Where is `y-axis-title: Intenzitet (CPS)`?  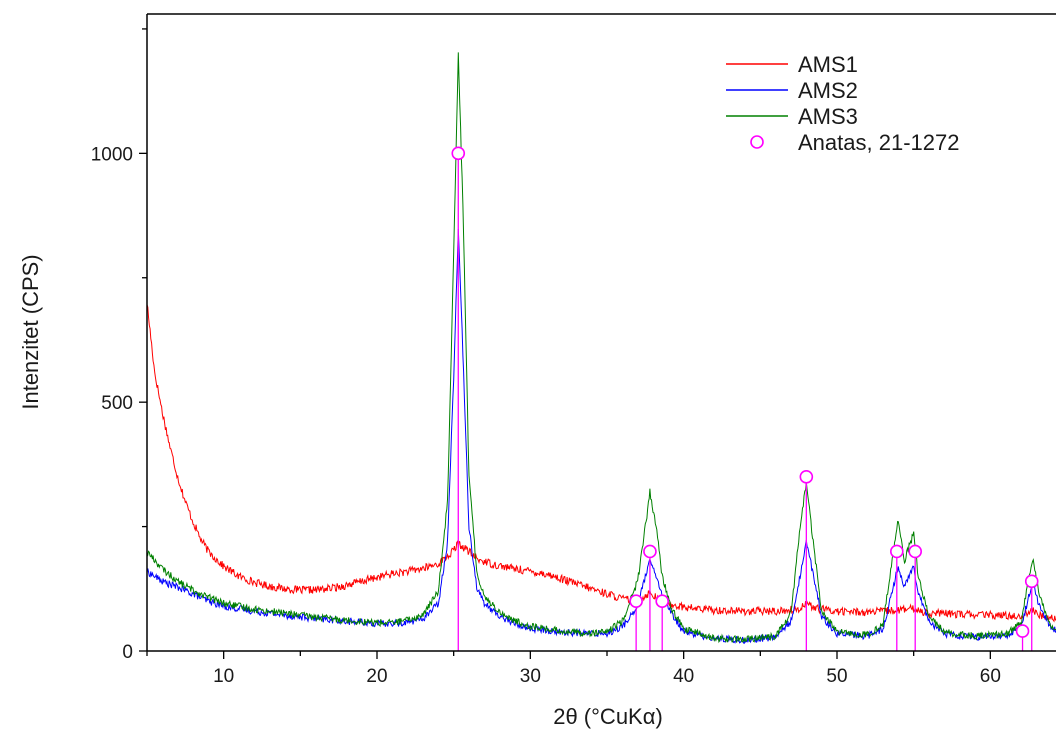 y-axis-title: Intenzitet (CPS) is located at coordinates (30, 331).